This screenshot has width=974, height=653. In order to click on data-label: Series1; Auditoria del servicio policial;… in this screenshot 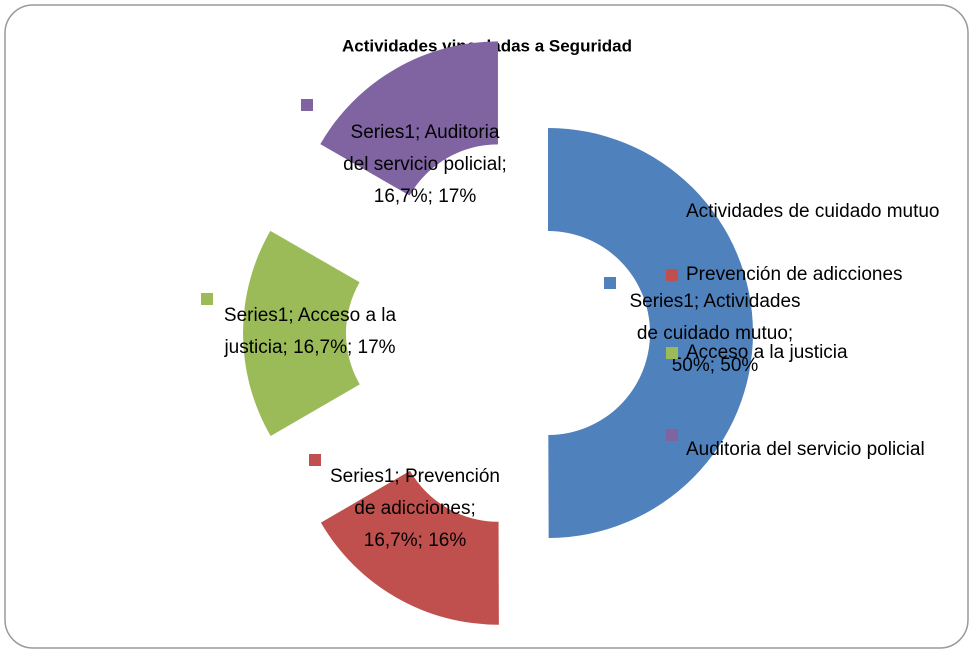, I will do `click(425, 164)`.